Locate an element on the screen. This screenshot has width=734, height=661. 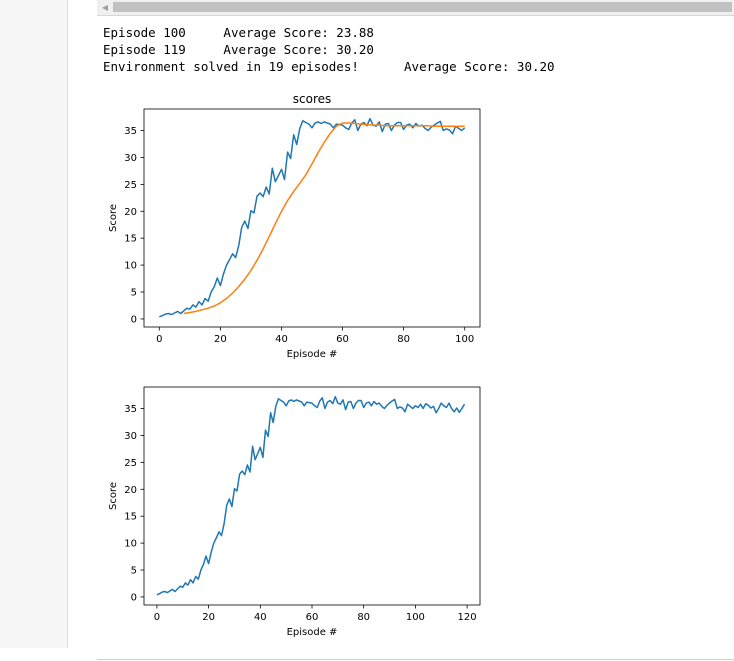
chart-title: scores is located at coordinates (312, 99).